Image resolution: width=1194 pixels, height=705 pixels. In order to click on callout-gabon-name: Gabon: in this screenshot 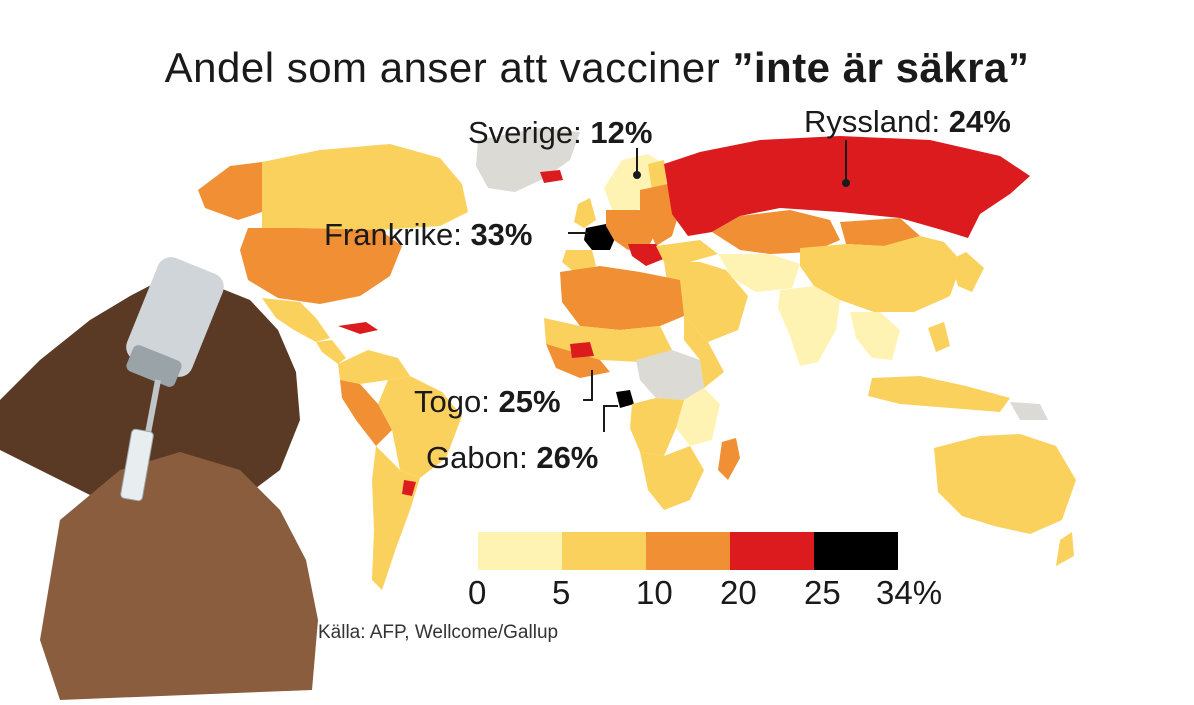, I will do `click(477, 457)`.